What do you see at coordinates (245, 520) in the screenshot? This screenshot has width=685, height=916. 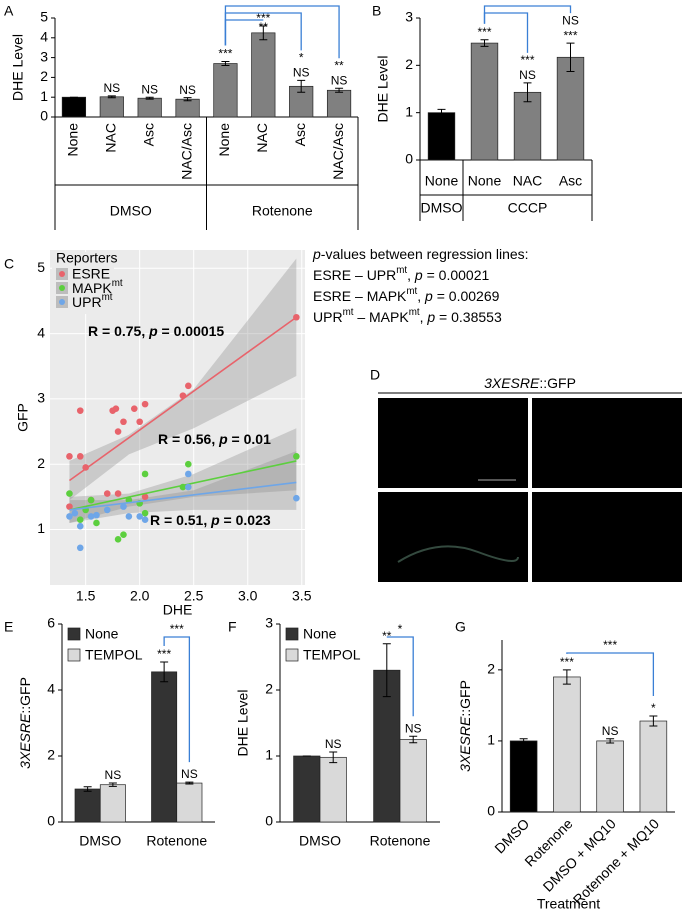 I see `text-segment: = 0.023` at bounding box center [245, 520].